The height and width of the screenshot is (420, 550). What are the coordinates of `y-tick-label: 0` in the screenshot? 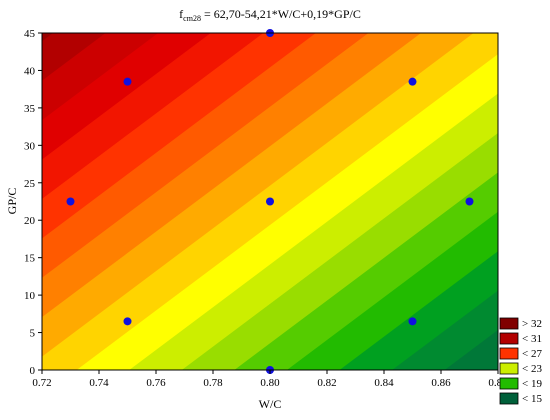 It's located at (33, 371).